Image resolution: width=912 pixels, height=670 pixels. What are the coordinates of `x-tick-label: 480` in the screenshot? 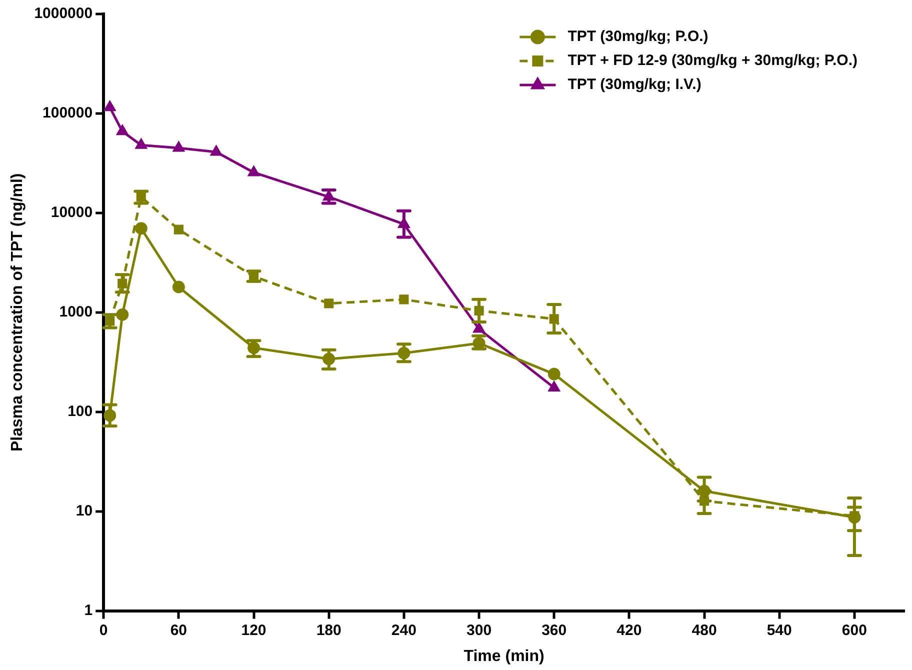 It's located at (704, 630).